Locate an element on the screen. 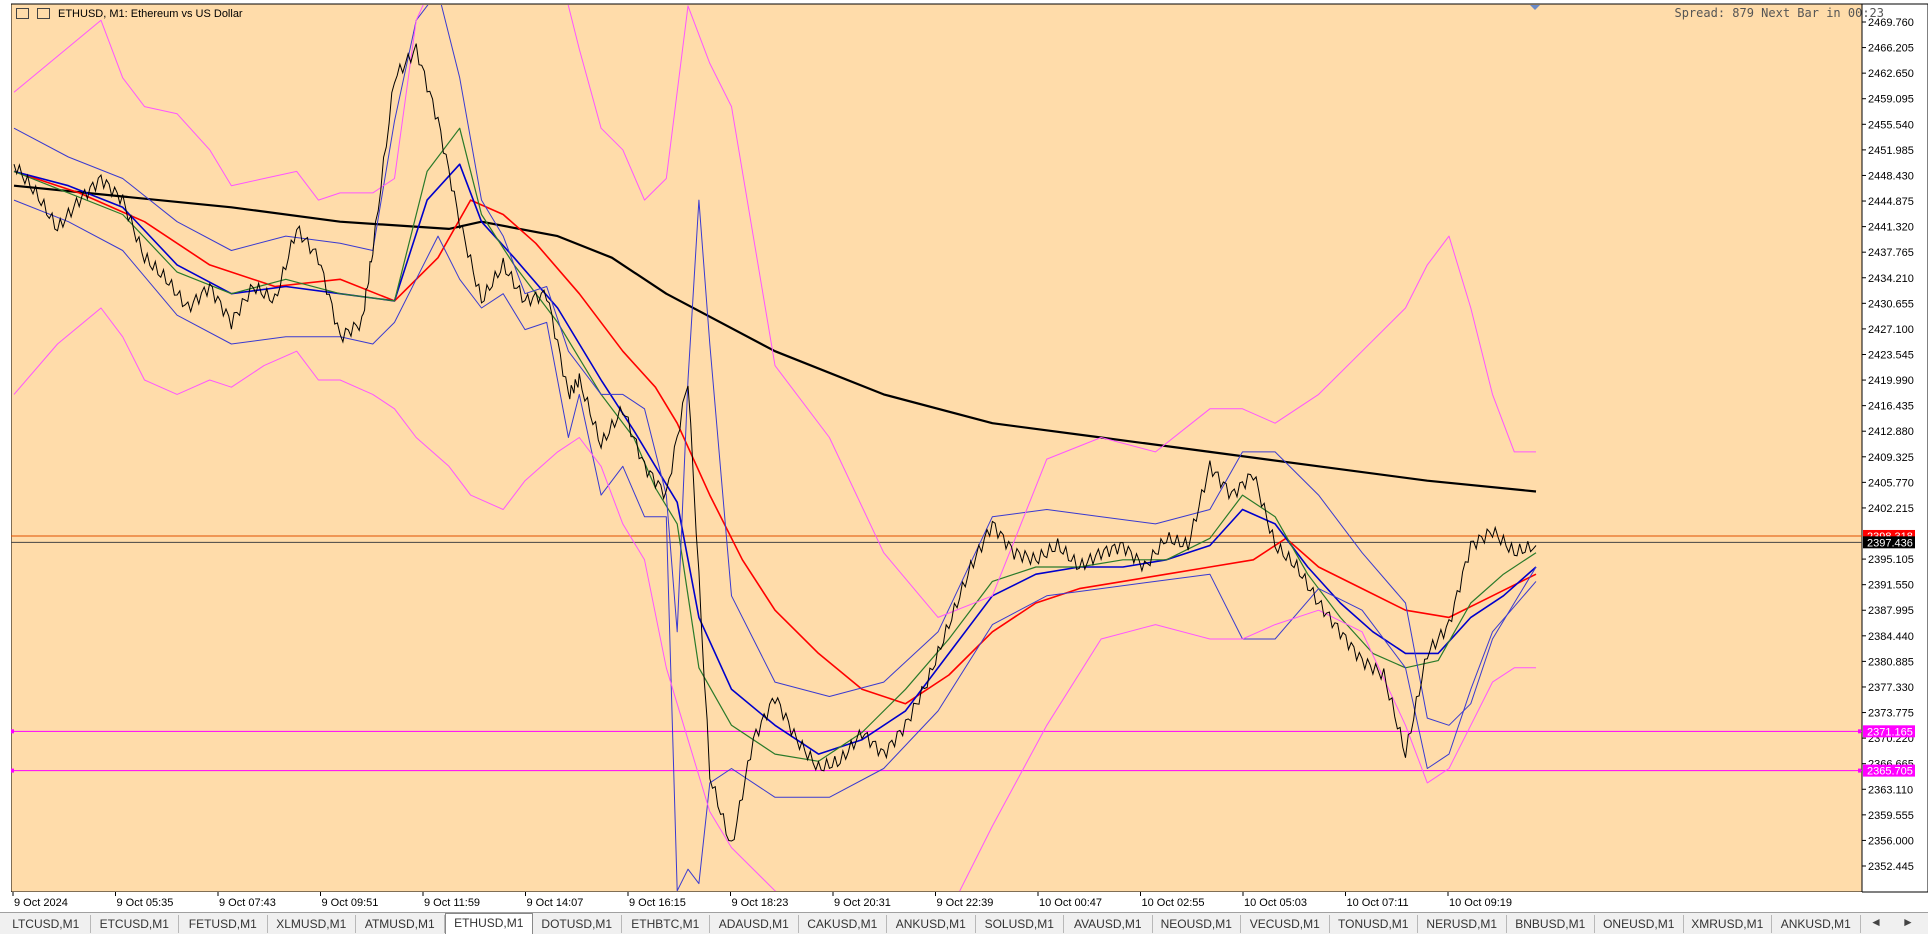 Image resolution: width=1928 pixels, height=934 pixels. y-tick-label: 2380.885 is located at coordinates (1891, 662).